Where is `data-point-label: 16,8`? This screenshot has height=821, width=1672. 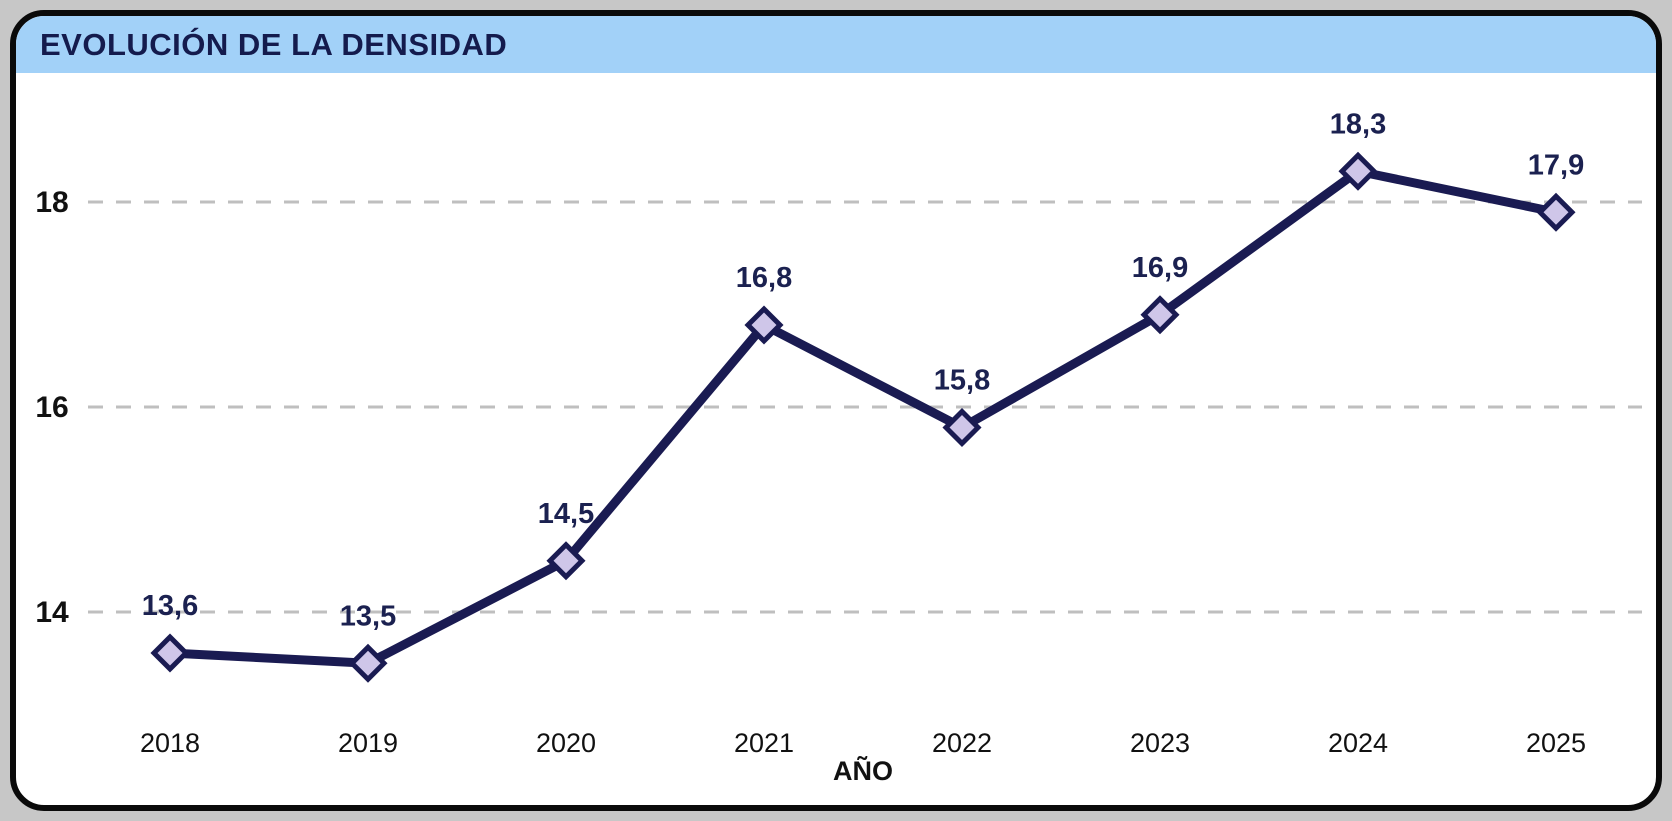 data-point-label: 16,8 is located at coordinates (764, 278).